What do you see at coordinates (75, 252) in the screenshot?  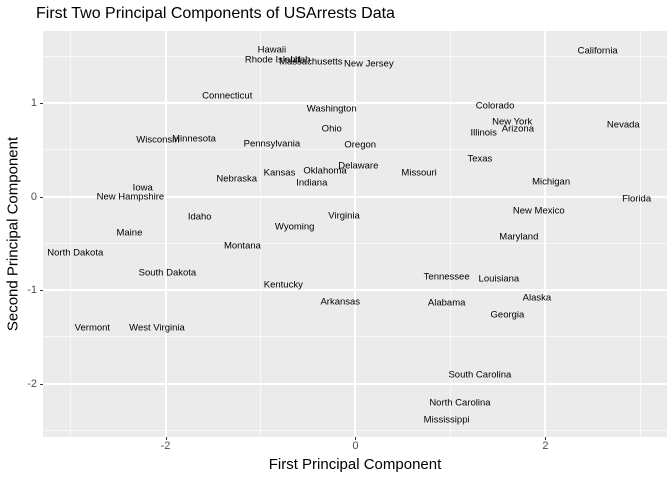 I see `state-label-north-dakota: North Dakota` at bounding box center [75, 252].